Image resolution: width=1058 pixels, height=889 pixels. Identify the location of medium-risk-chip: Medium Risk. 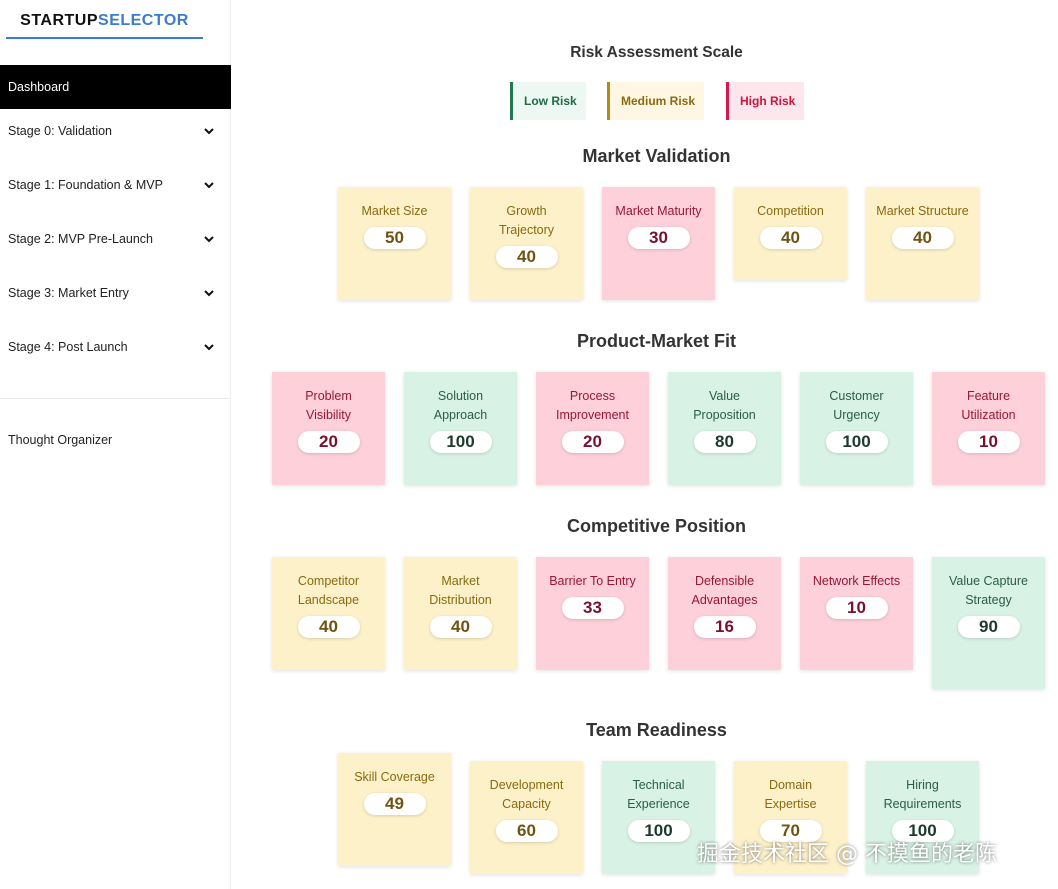
(655, 101).